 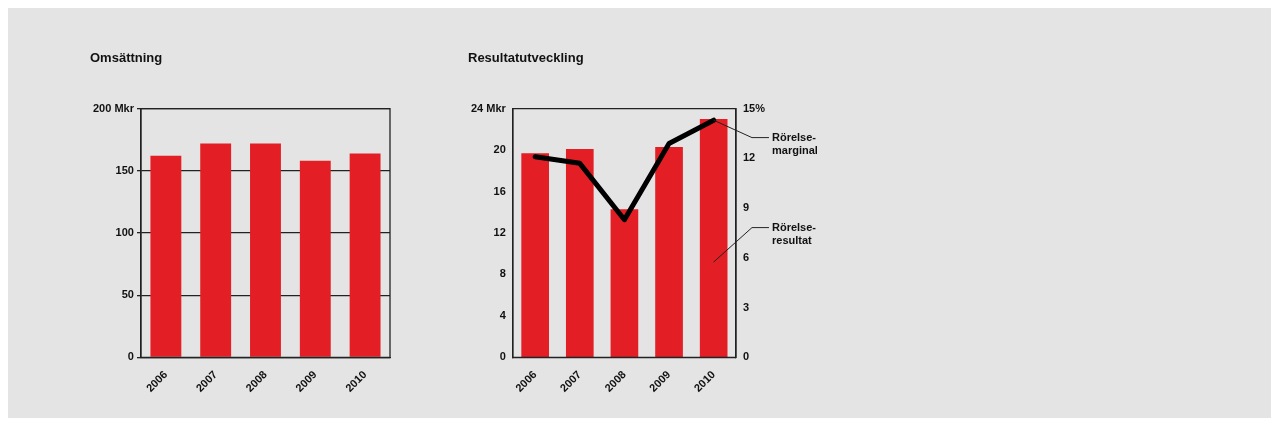 I want to click on y-tick-label: 20, so click(x=499, y=149).